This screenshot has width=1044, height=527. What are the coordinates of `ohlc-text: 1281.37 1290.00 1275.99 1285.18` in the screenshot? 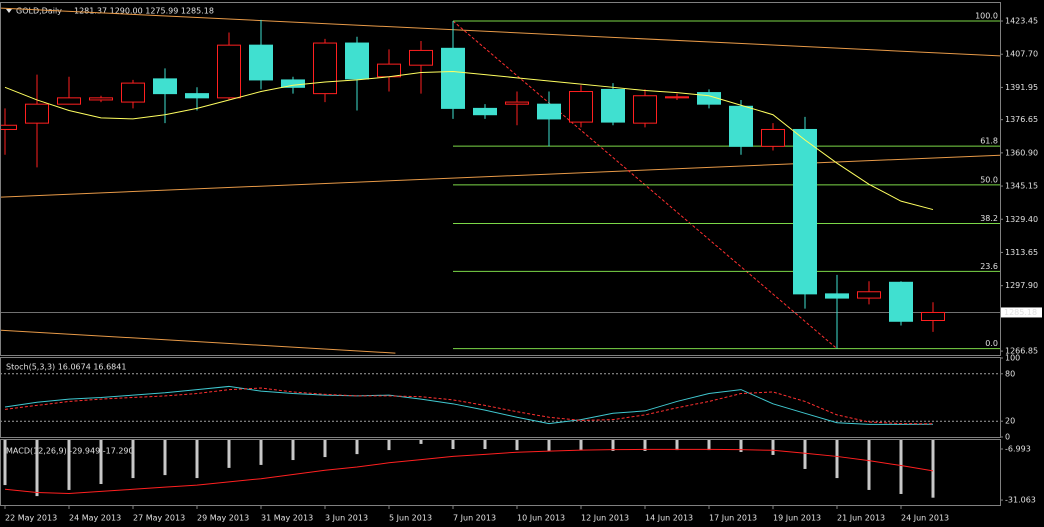 It's located at (144, 11).